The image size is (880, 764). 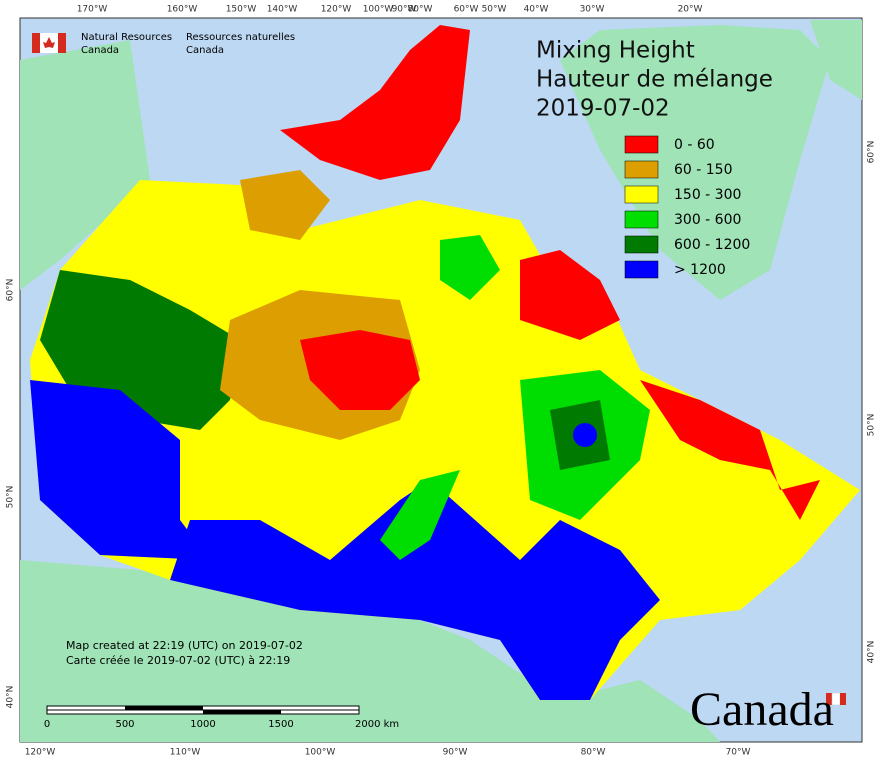 What do you see at coordinates (178, 660) in the screenshot?
I see `credit-text: Carte créée le 2019-07-02 (UTC) à 22:19` at bounding box center [178, 660].